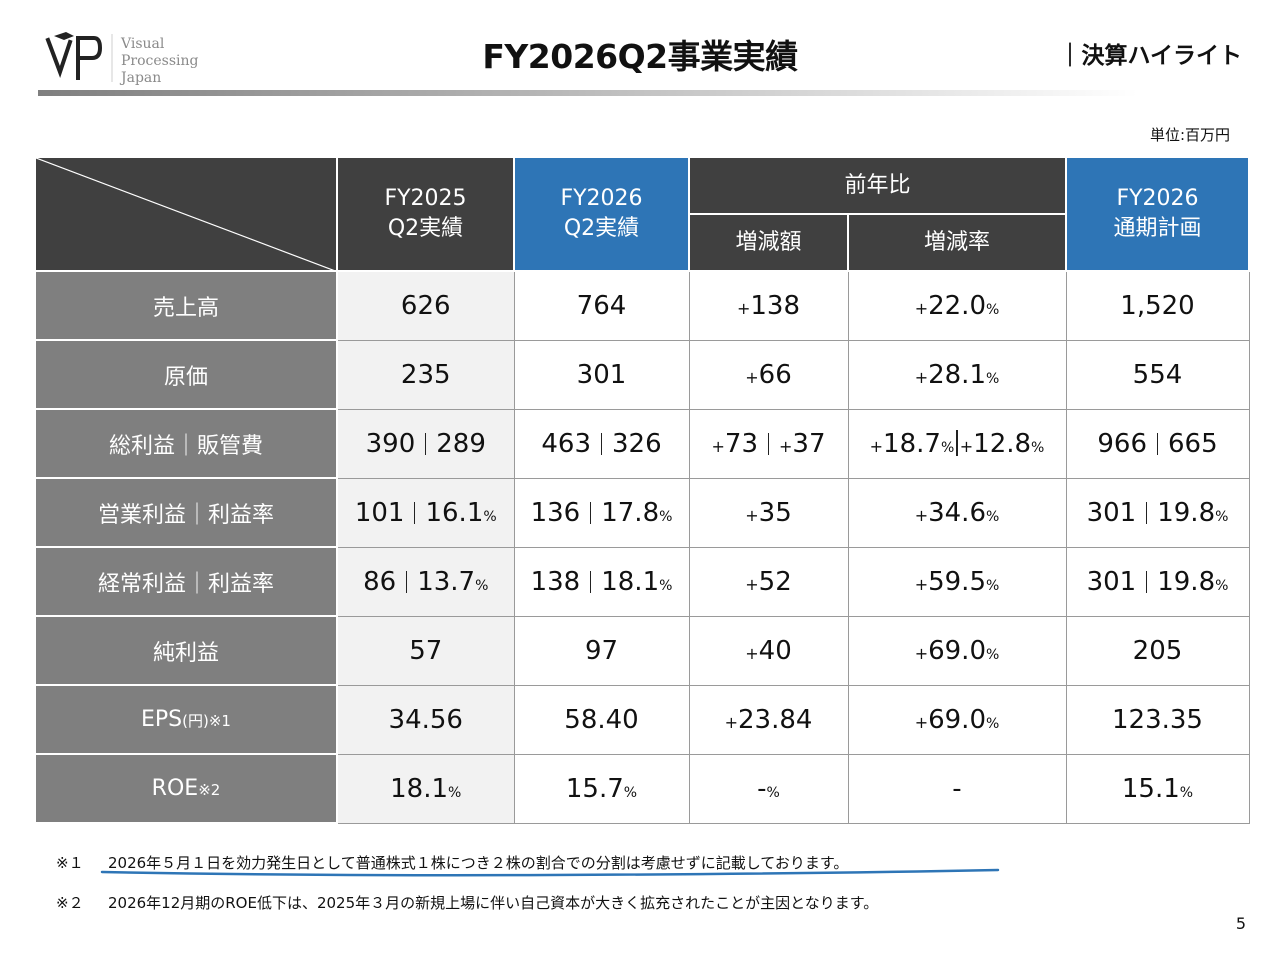 This screenshot has height=960, width=1280. I want to click on yoy-amount-value: +40, so click(768, 650).